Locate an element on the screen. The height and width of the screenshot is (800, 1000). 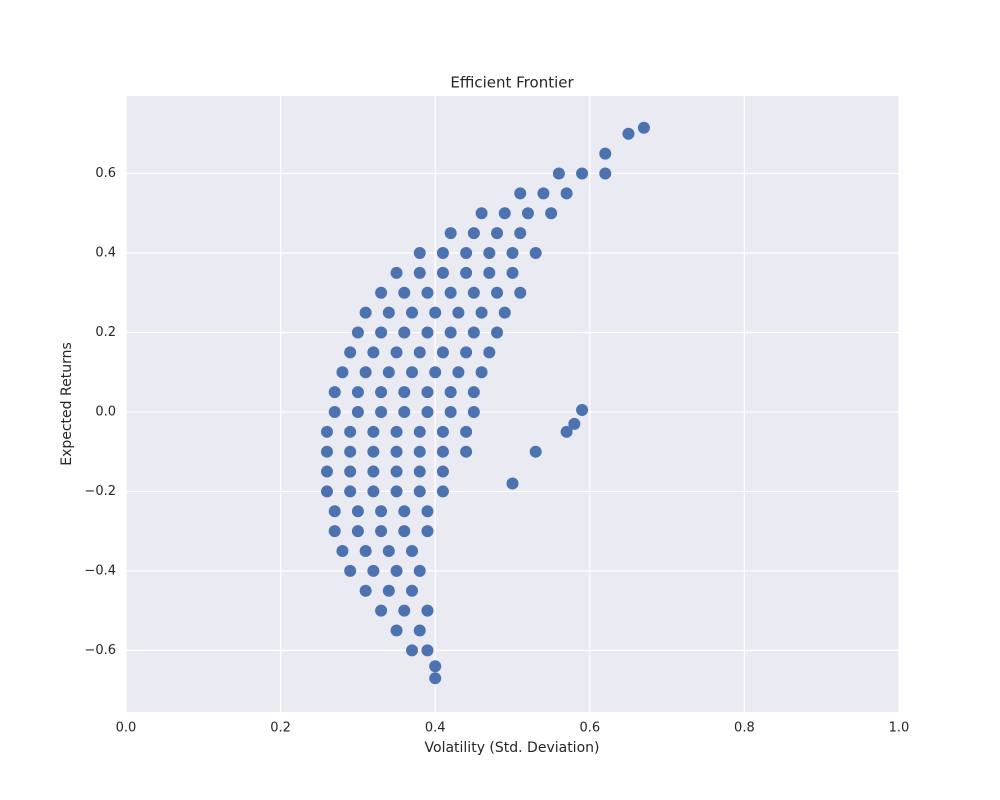
x-tick-label: 0.0 is located at coordinates (126, 728).